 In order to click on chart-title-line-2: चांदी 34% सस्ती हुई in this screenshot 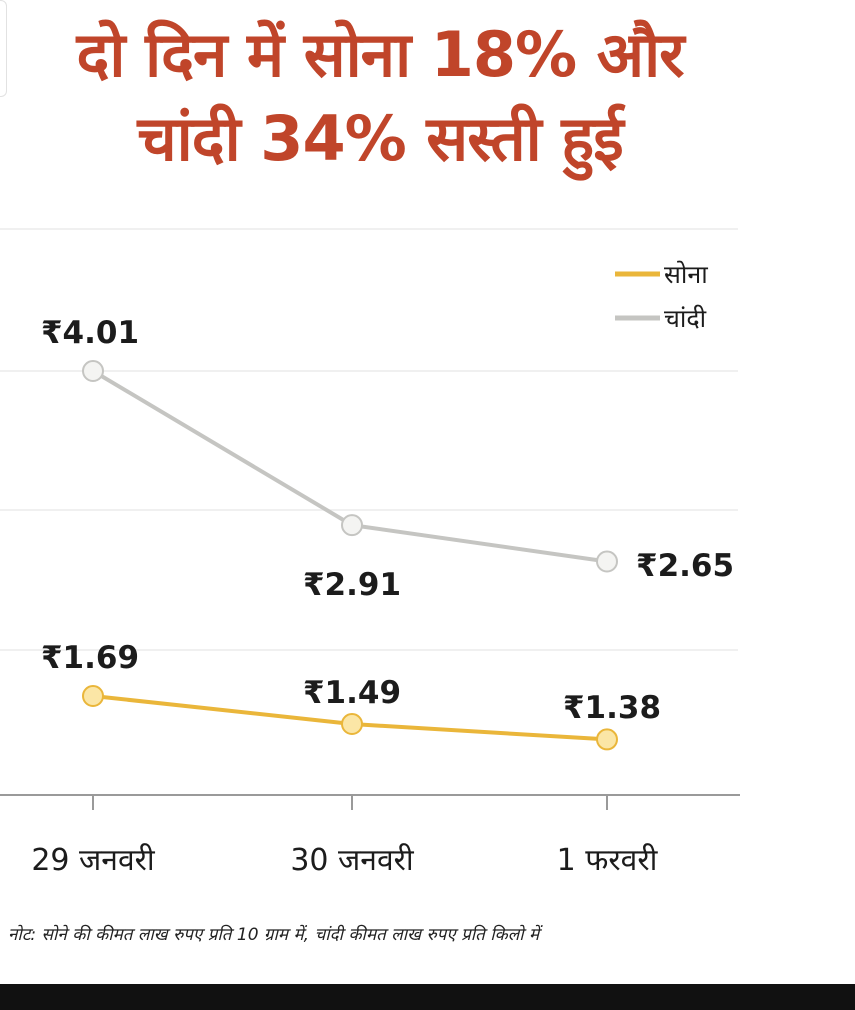, I will do `click(380, 138)`.